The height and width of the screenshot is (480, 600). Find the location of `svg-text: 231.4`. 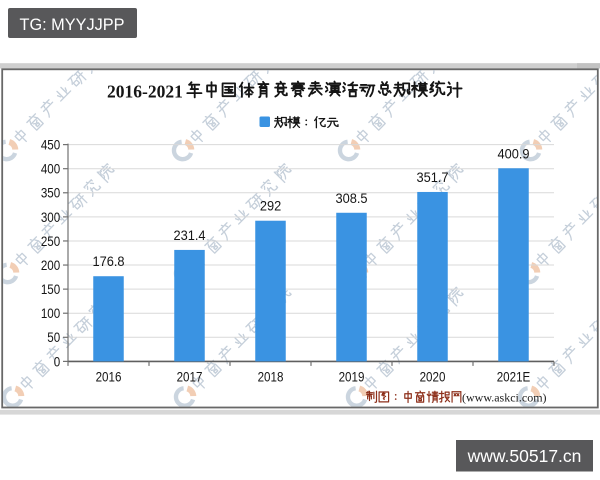

svg-text: 231.4 is located at coordinates (189, 235).